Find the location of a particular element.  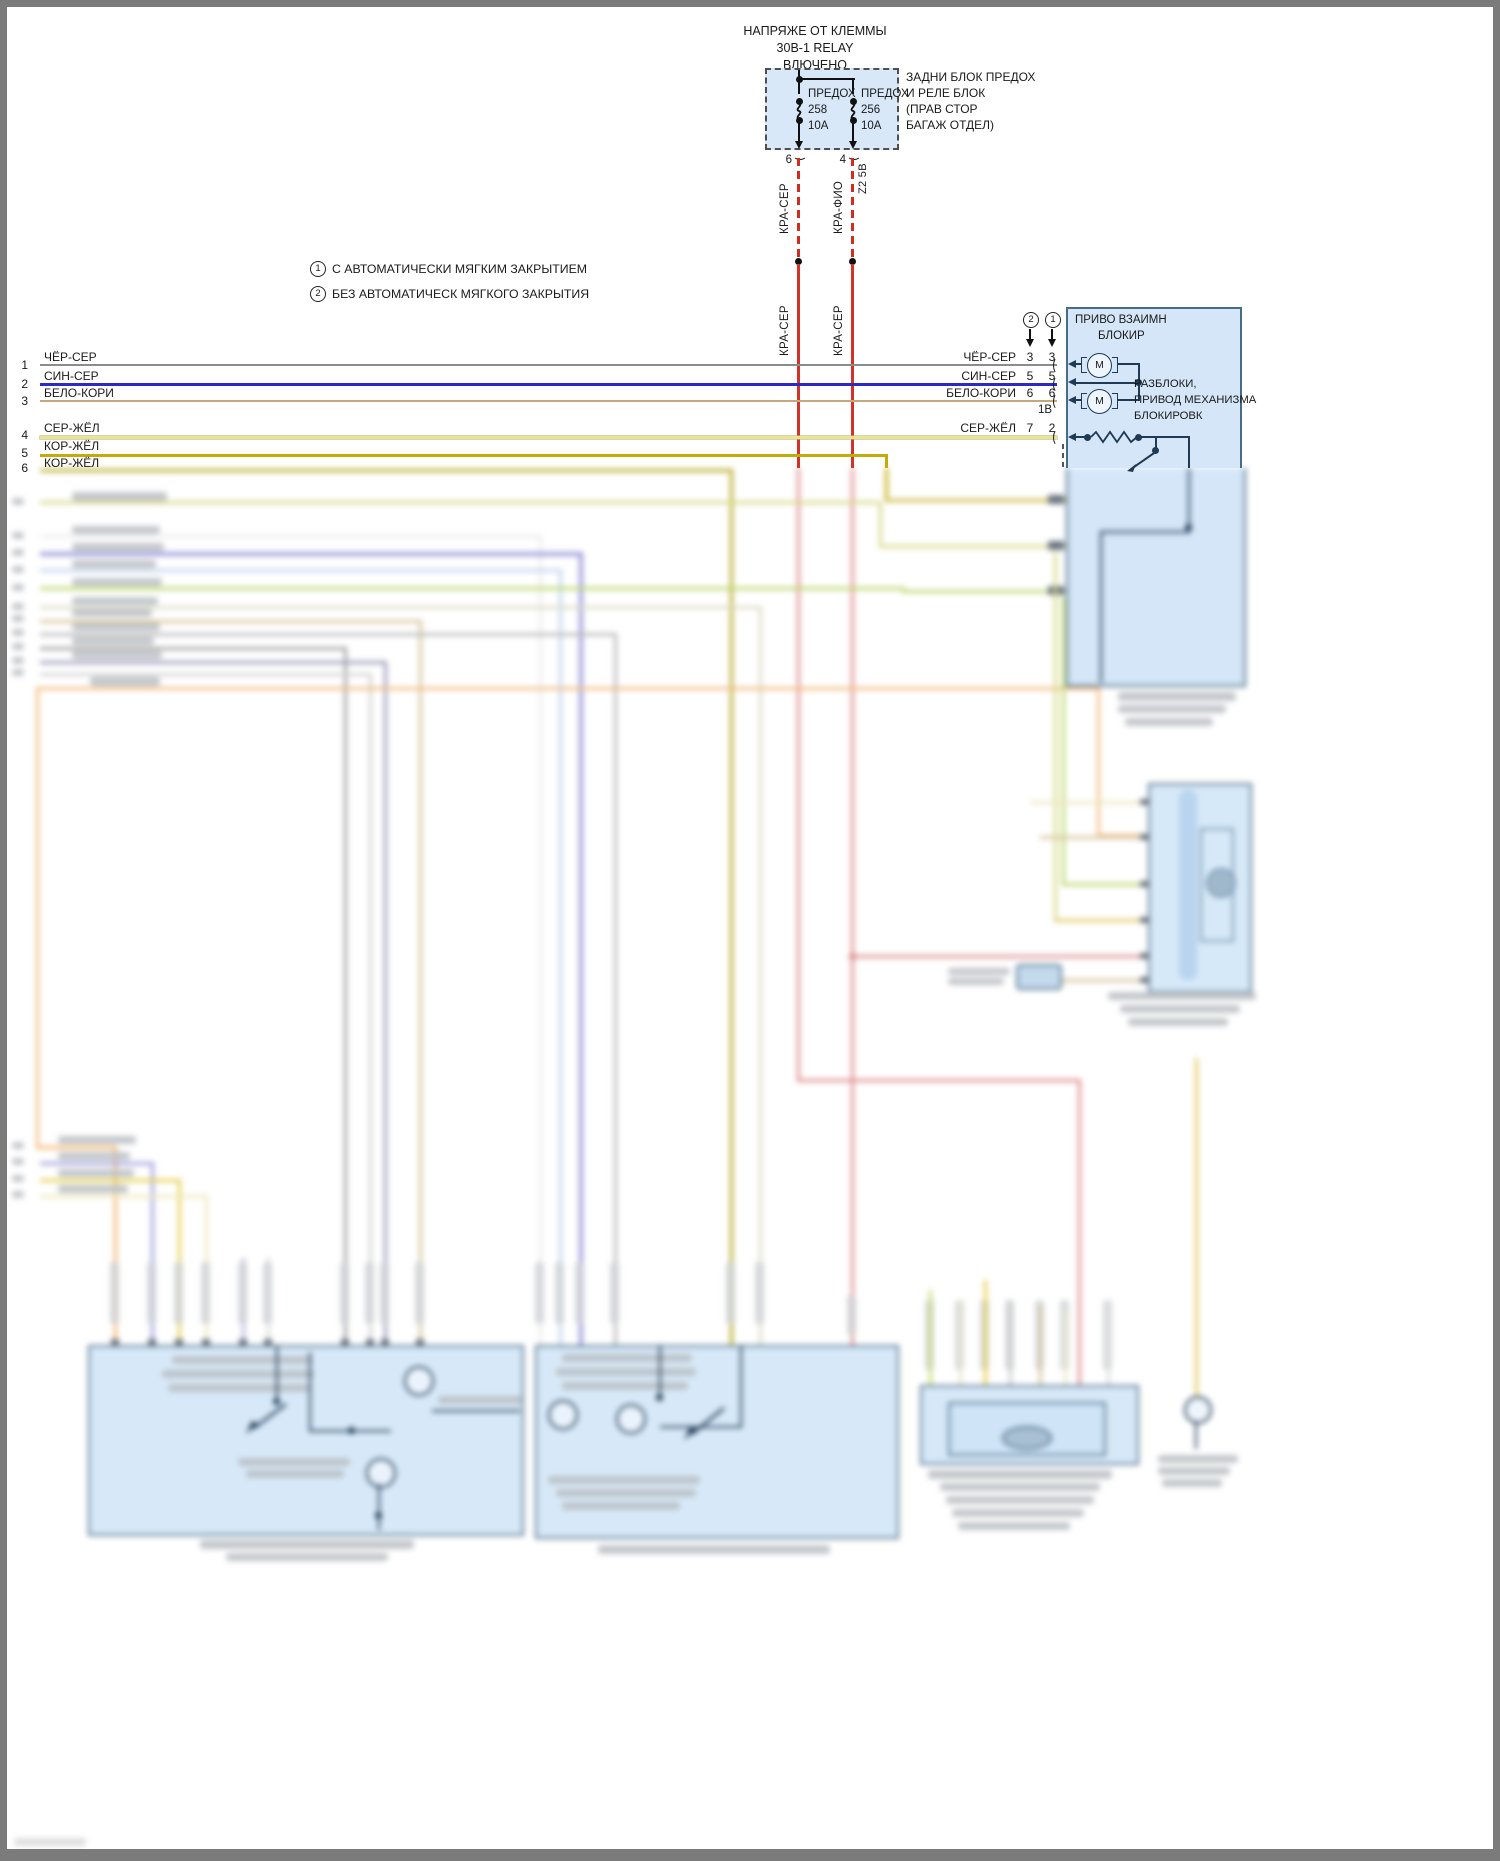

row3-pin-b: 6 is located at coordinates (1052, 393).